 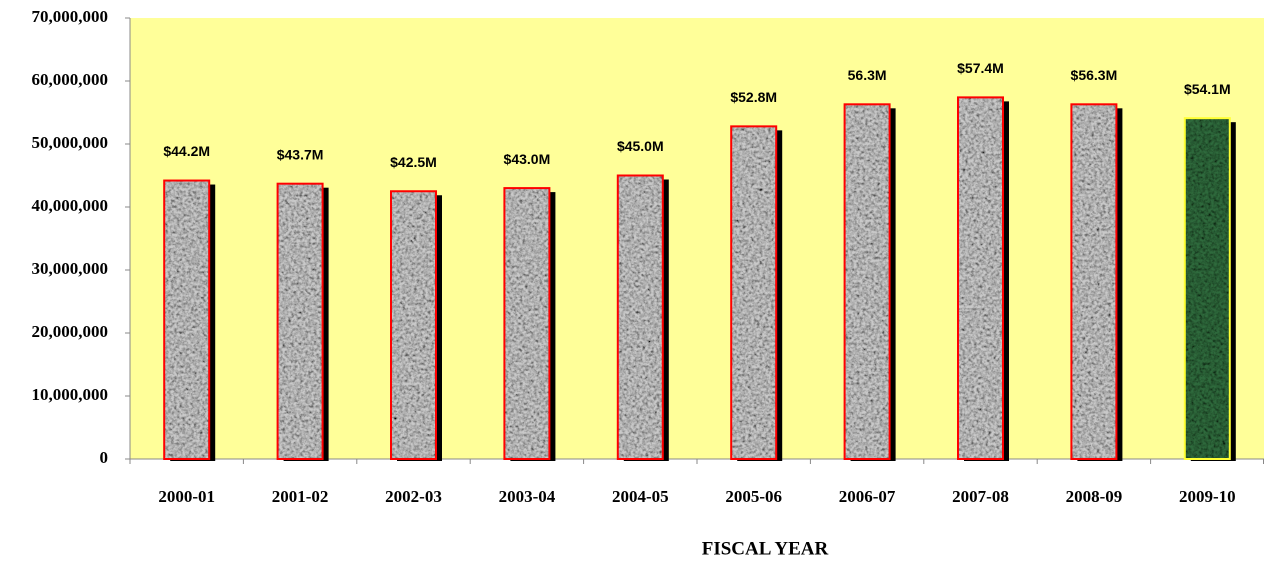 I want to click on value-label: $56.3M, so click(x=1094, y=75).